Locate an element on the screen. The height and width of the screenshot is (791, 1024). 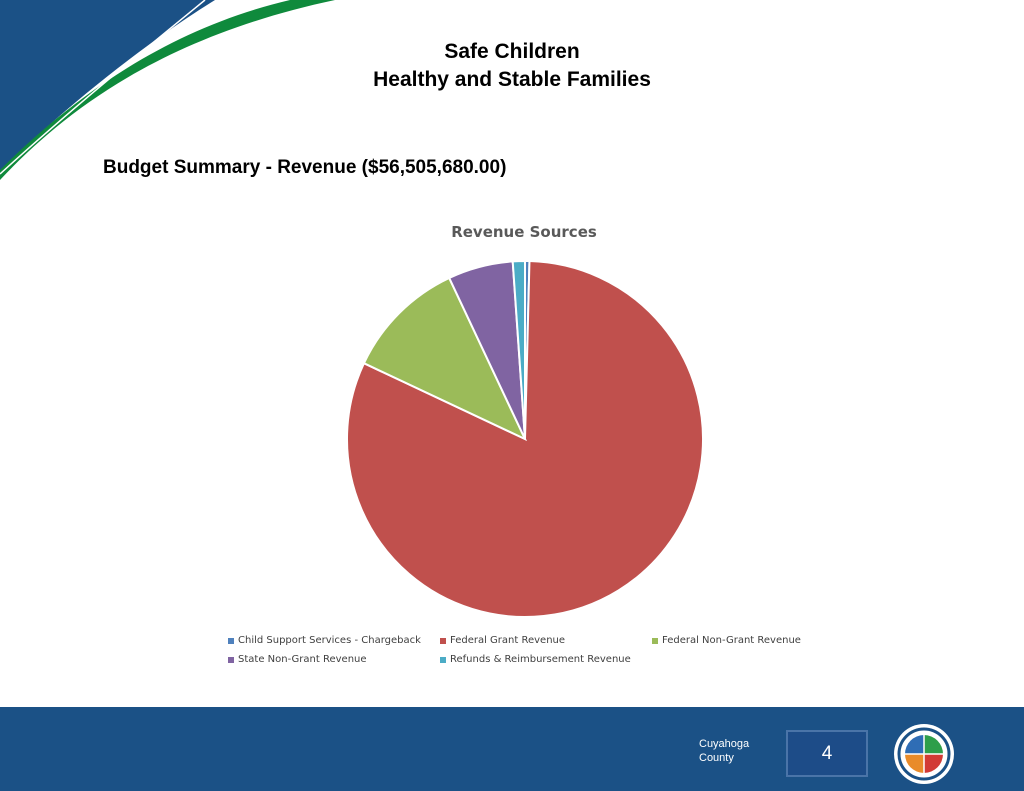
legend-label: Refunds & Reimbursement Revenue is located at coordinates (540, 659).